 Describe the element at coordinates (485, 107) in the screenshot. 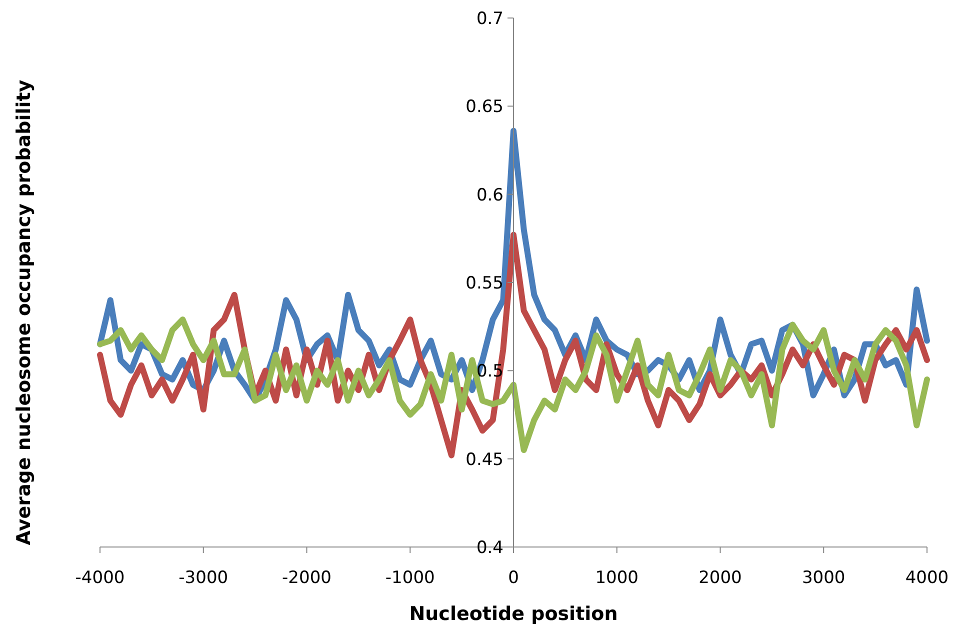

I see `y-tick-label: 0.65` at that location.